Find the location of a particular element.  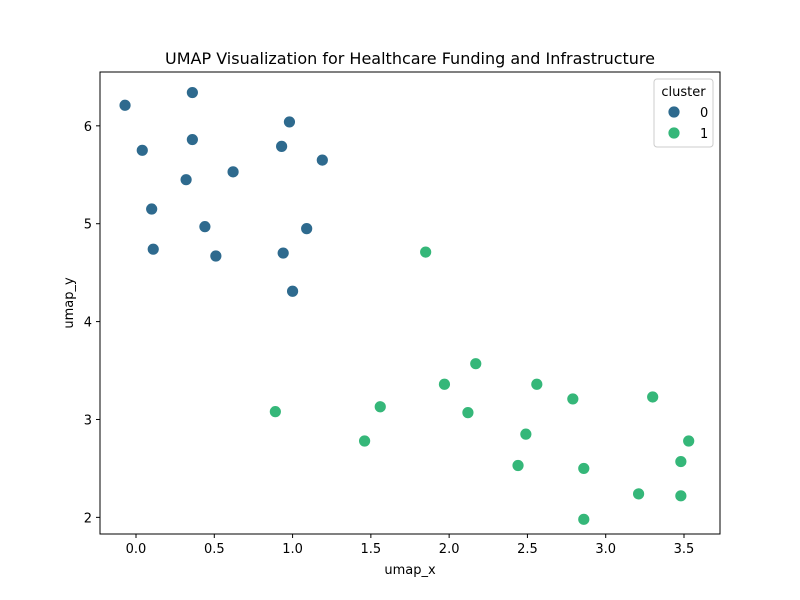

x-tick-label: 2.0 is located at coordinates (449, 549).